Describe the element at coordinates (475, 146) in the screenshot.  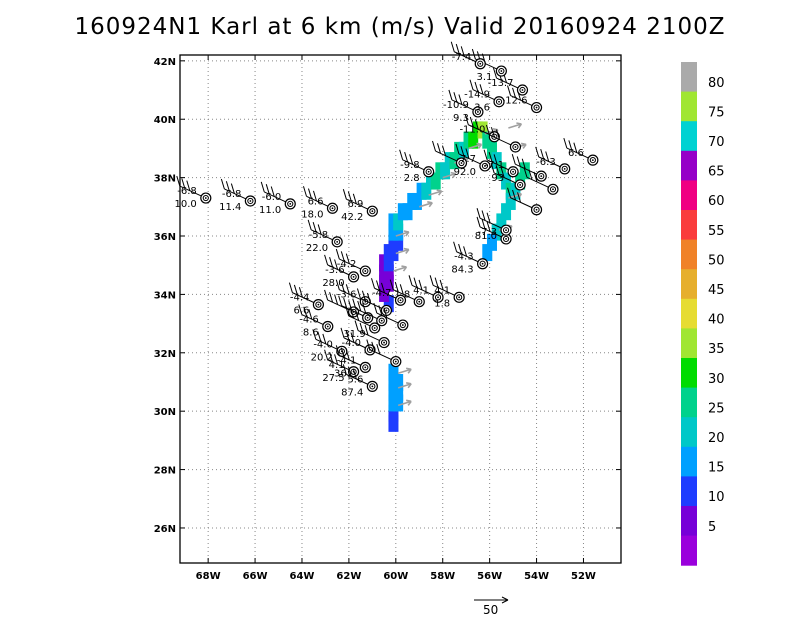
I see `wind-vector` at that location.